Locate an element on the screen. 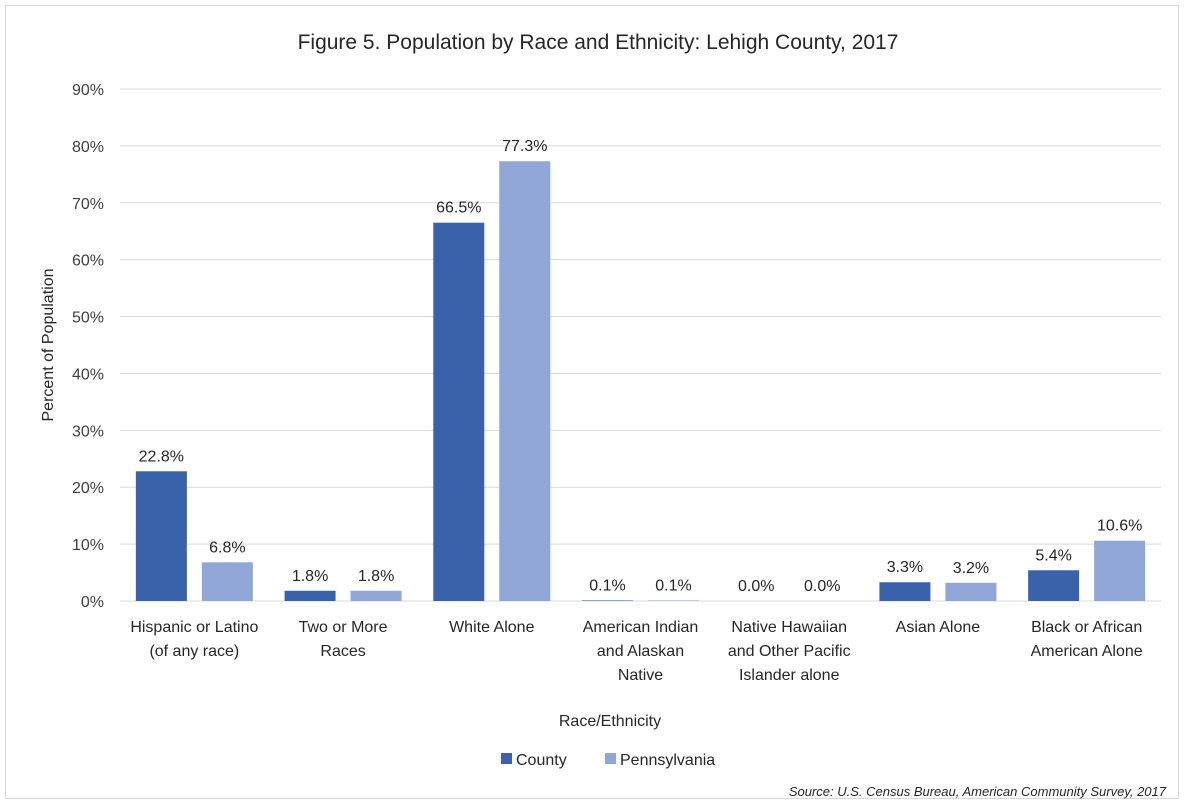  x-category-label: Native is located at coordinates (640, 675).